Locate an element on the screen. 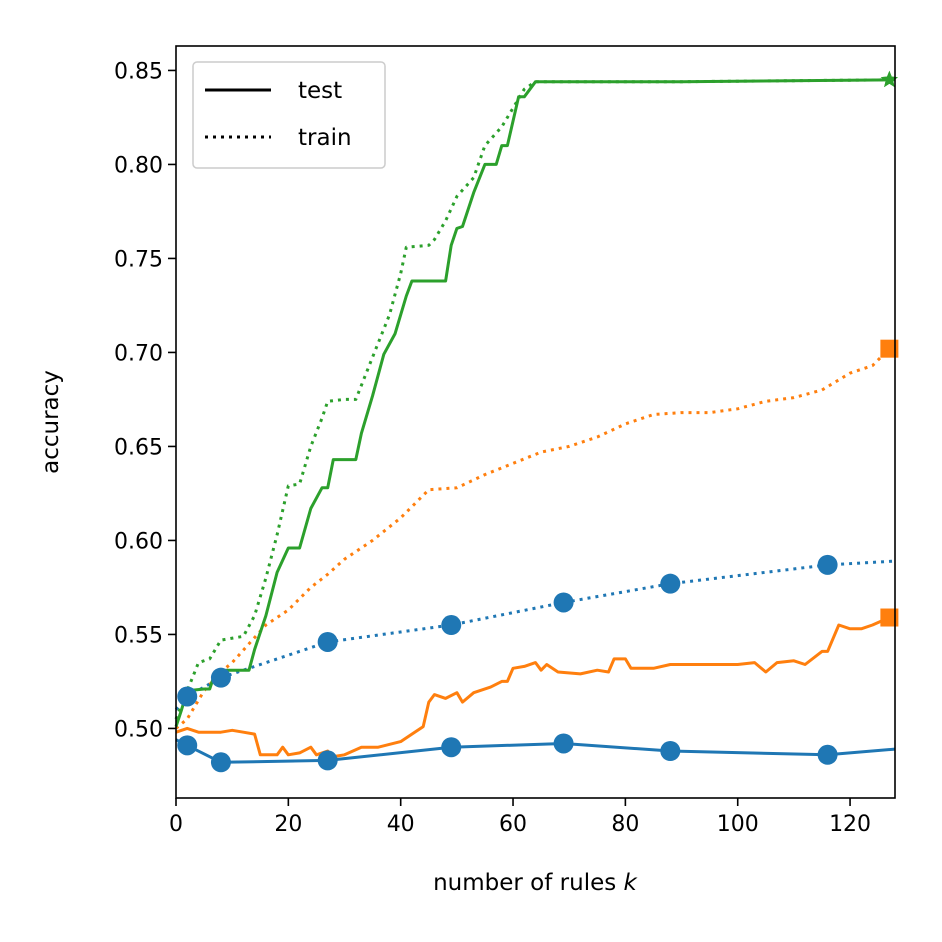 The width and height of the screenshot is (942, 942). legend-label-train: train is located at coordinates (325, 138).